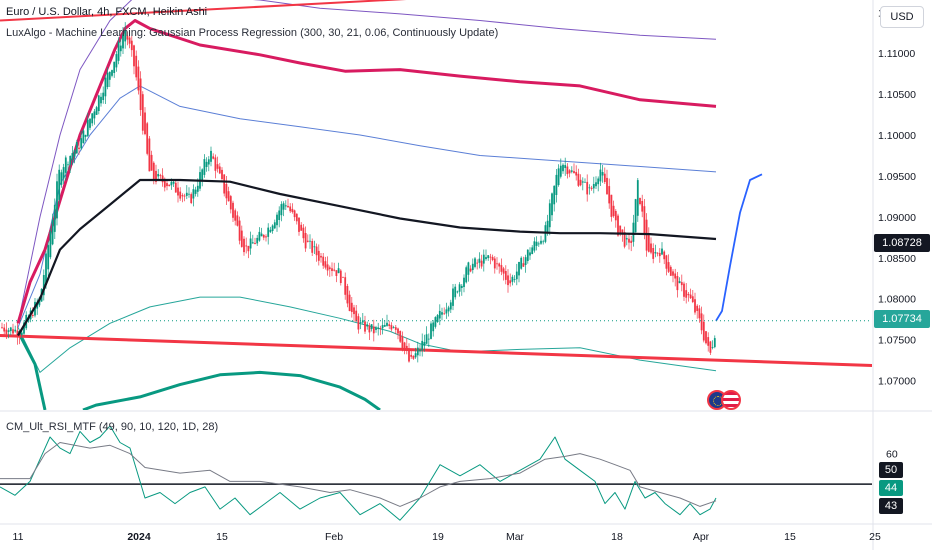 This screenshot has width=932, height=550. What do you see at coordinates (896, 54) in the screenshot?
I see `y-tick-label: 1.11000` at bounding box center [896, 54].